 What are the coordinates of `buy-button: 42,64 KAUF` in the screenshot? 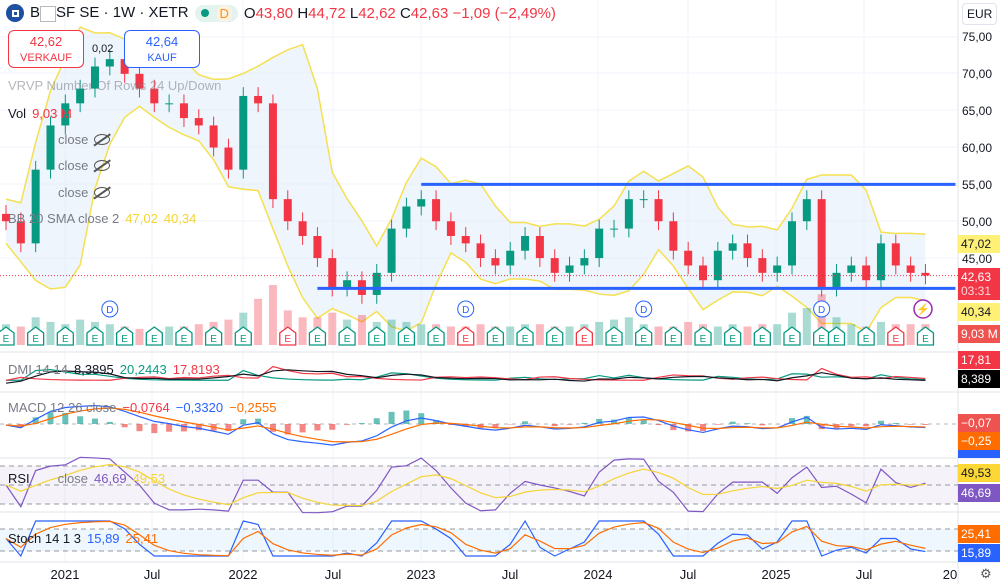 It's located at (162, 49).